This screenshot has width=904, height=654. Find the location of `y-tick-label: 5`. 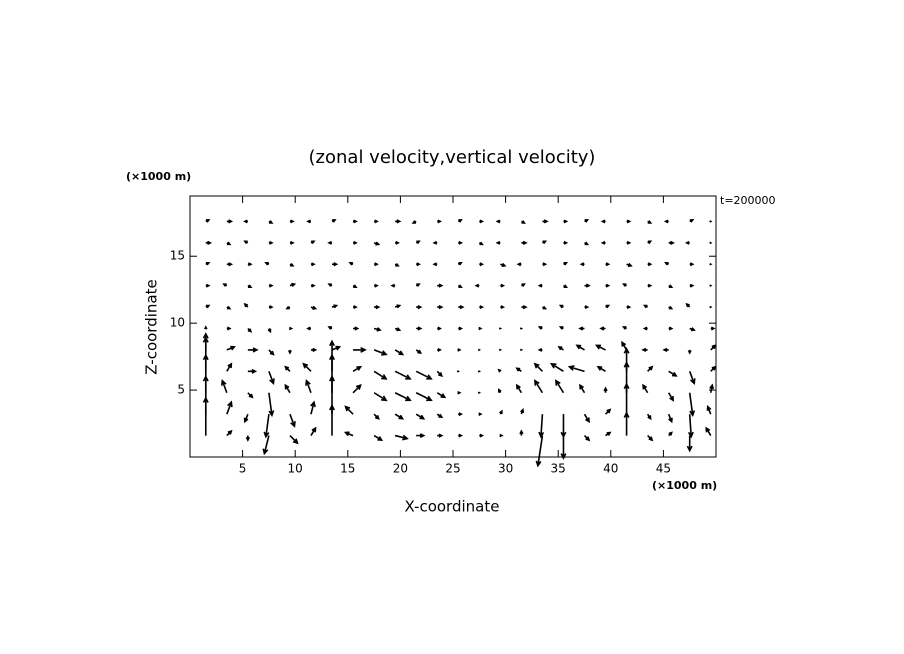

y-tick-label: 5 is located at coordinates (181, 390).